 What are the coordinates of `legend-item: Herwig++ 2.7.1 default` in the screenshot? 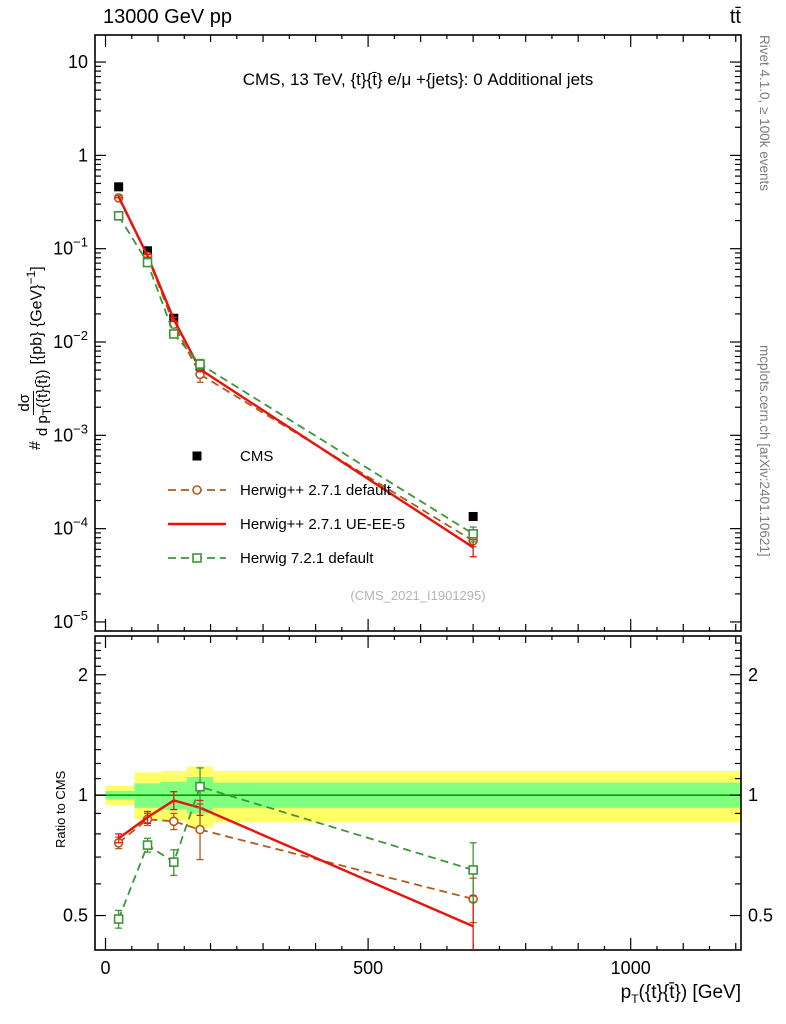 It's located at (280, 490).